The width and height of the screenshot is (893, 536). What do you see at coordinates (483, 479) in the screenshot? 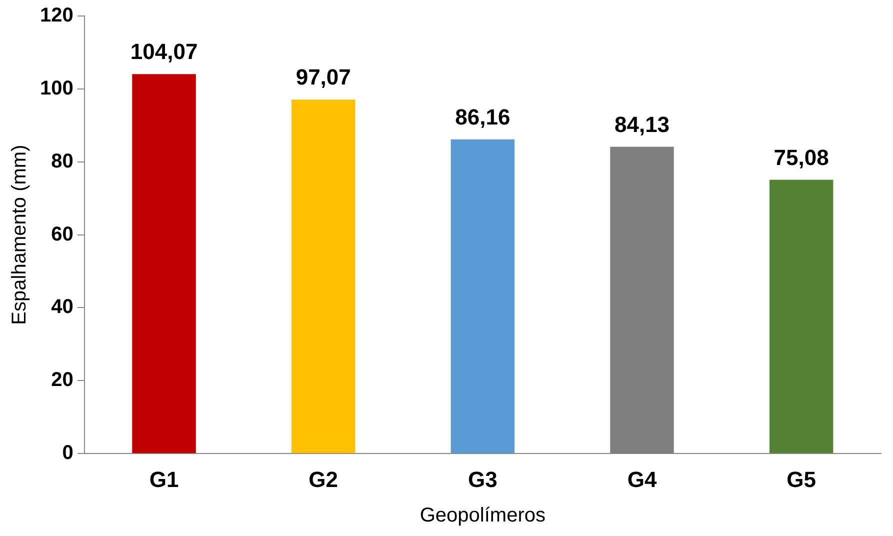
I see `x-tick-label: G3` at bounding box center [483, 479].